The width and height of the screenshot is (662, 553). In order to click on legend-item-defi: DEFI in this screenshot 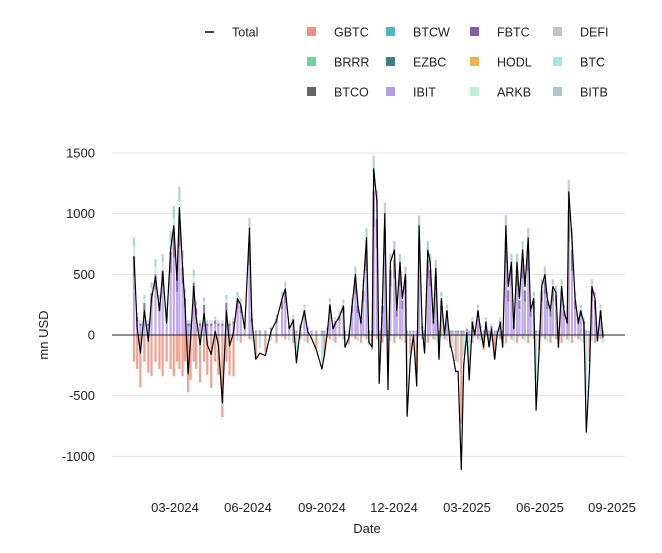, I will do `click(580, 33)`.